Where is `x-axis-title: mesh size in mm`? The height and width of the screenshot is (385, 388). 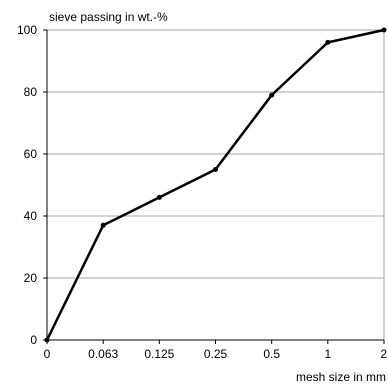
x-axis-title: mesh size in mm is located at coordinates (341, 377).